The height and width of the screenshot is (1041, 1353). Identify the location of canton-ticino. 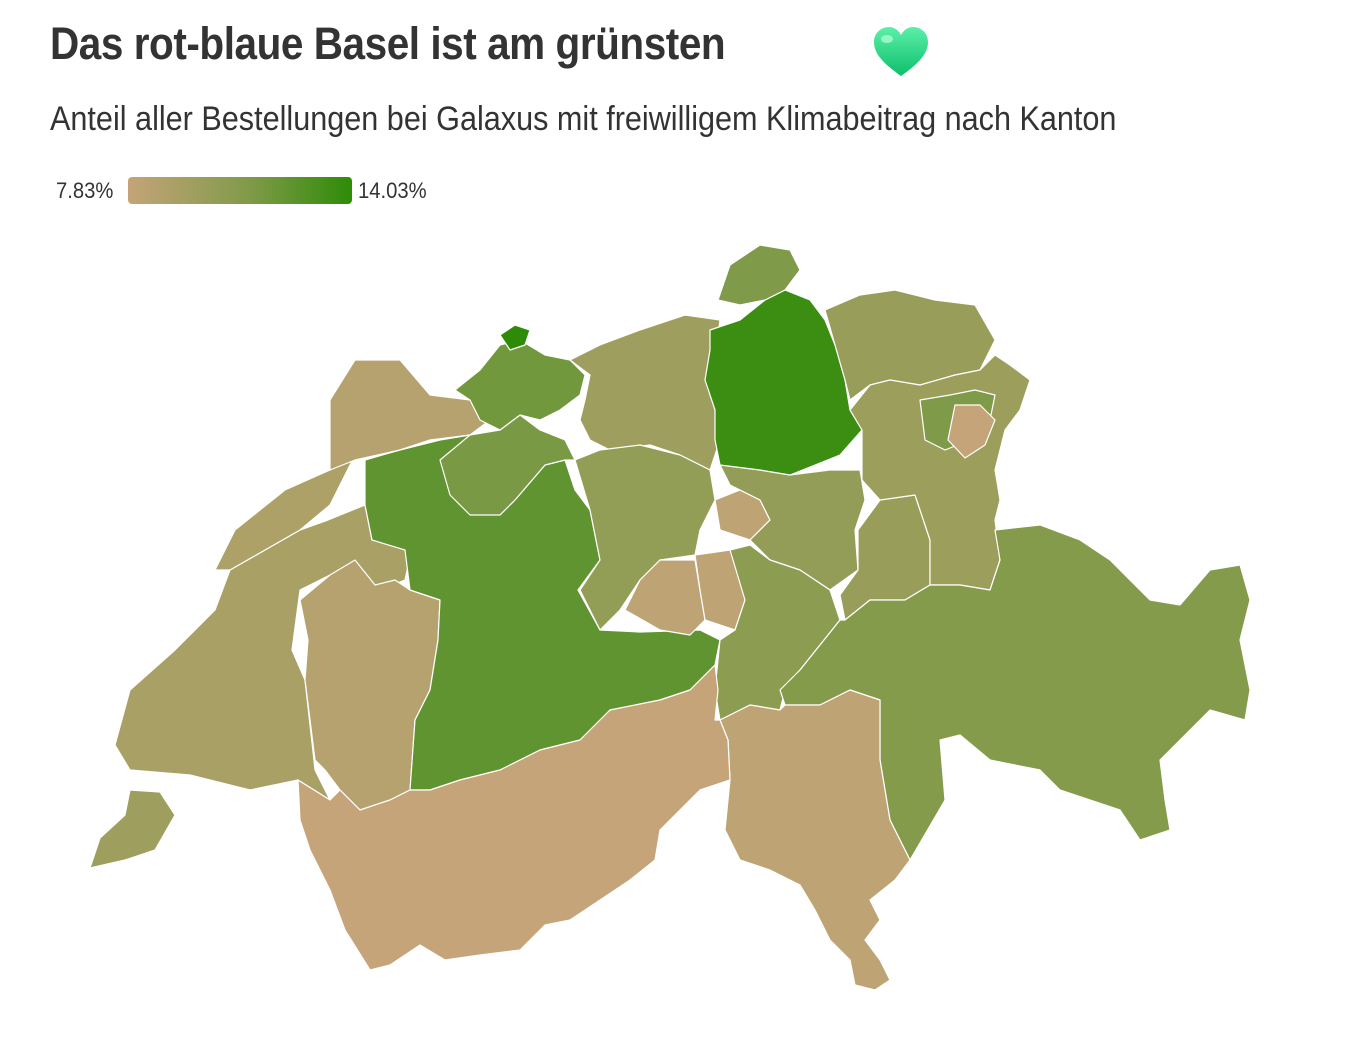
(815, 840).